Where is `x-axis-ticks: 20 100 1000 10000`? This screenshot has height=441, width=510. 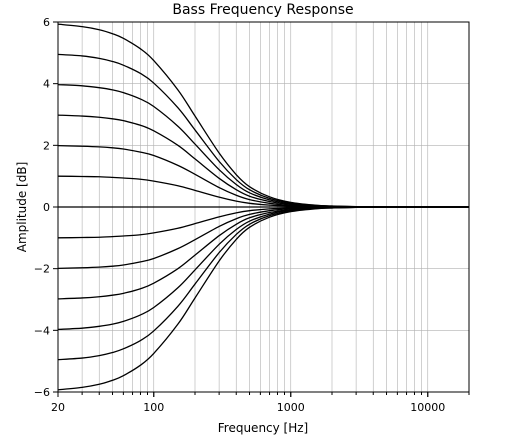 x-axis-ticks: 20 100 1000 10000 is located at coordinates (260, 403).